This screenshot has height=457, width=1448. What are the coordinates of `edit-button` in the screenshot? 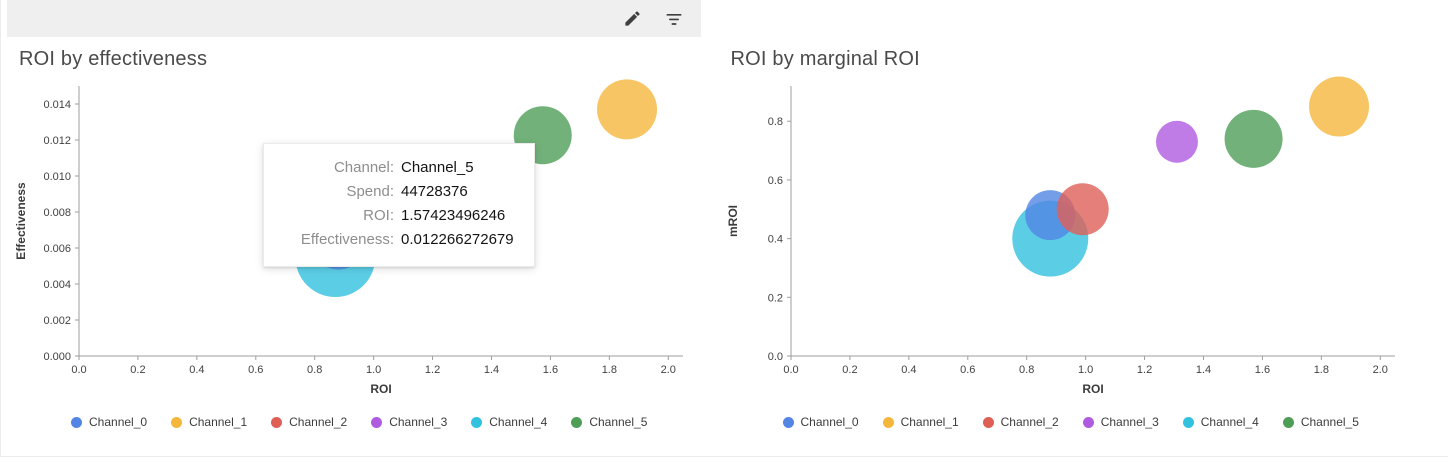 It's located at (632, 19).